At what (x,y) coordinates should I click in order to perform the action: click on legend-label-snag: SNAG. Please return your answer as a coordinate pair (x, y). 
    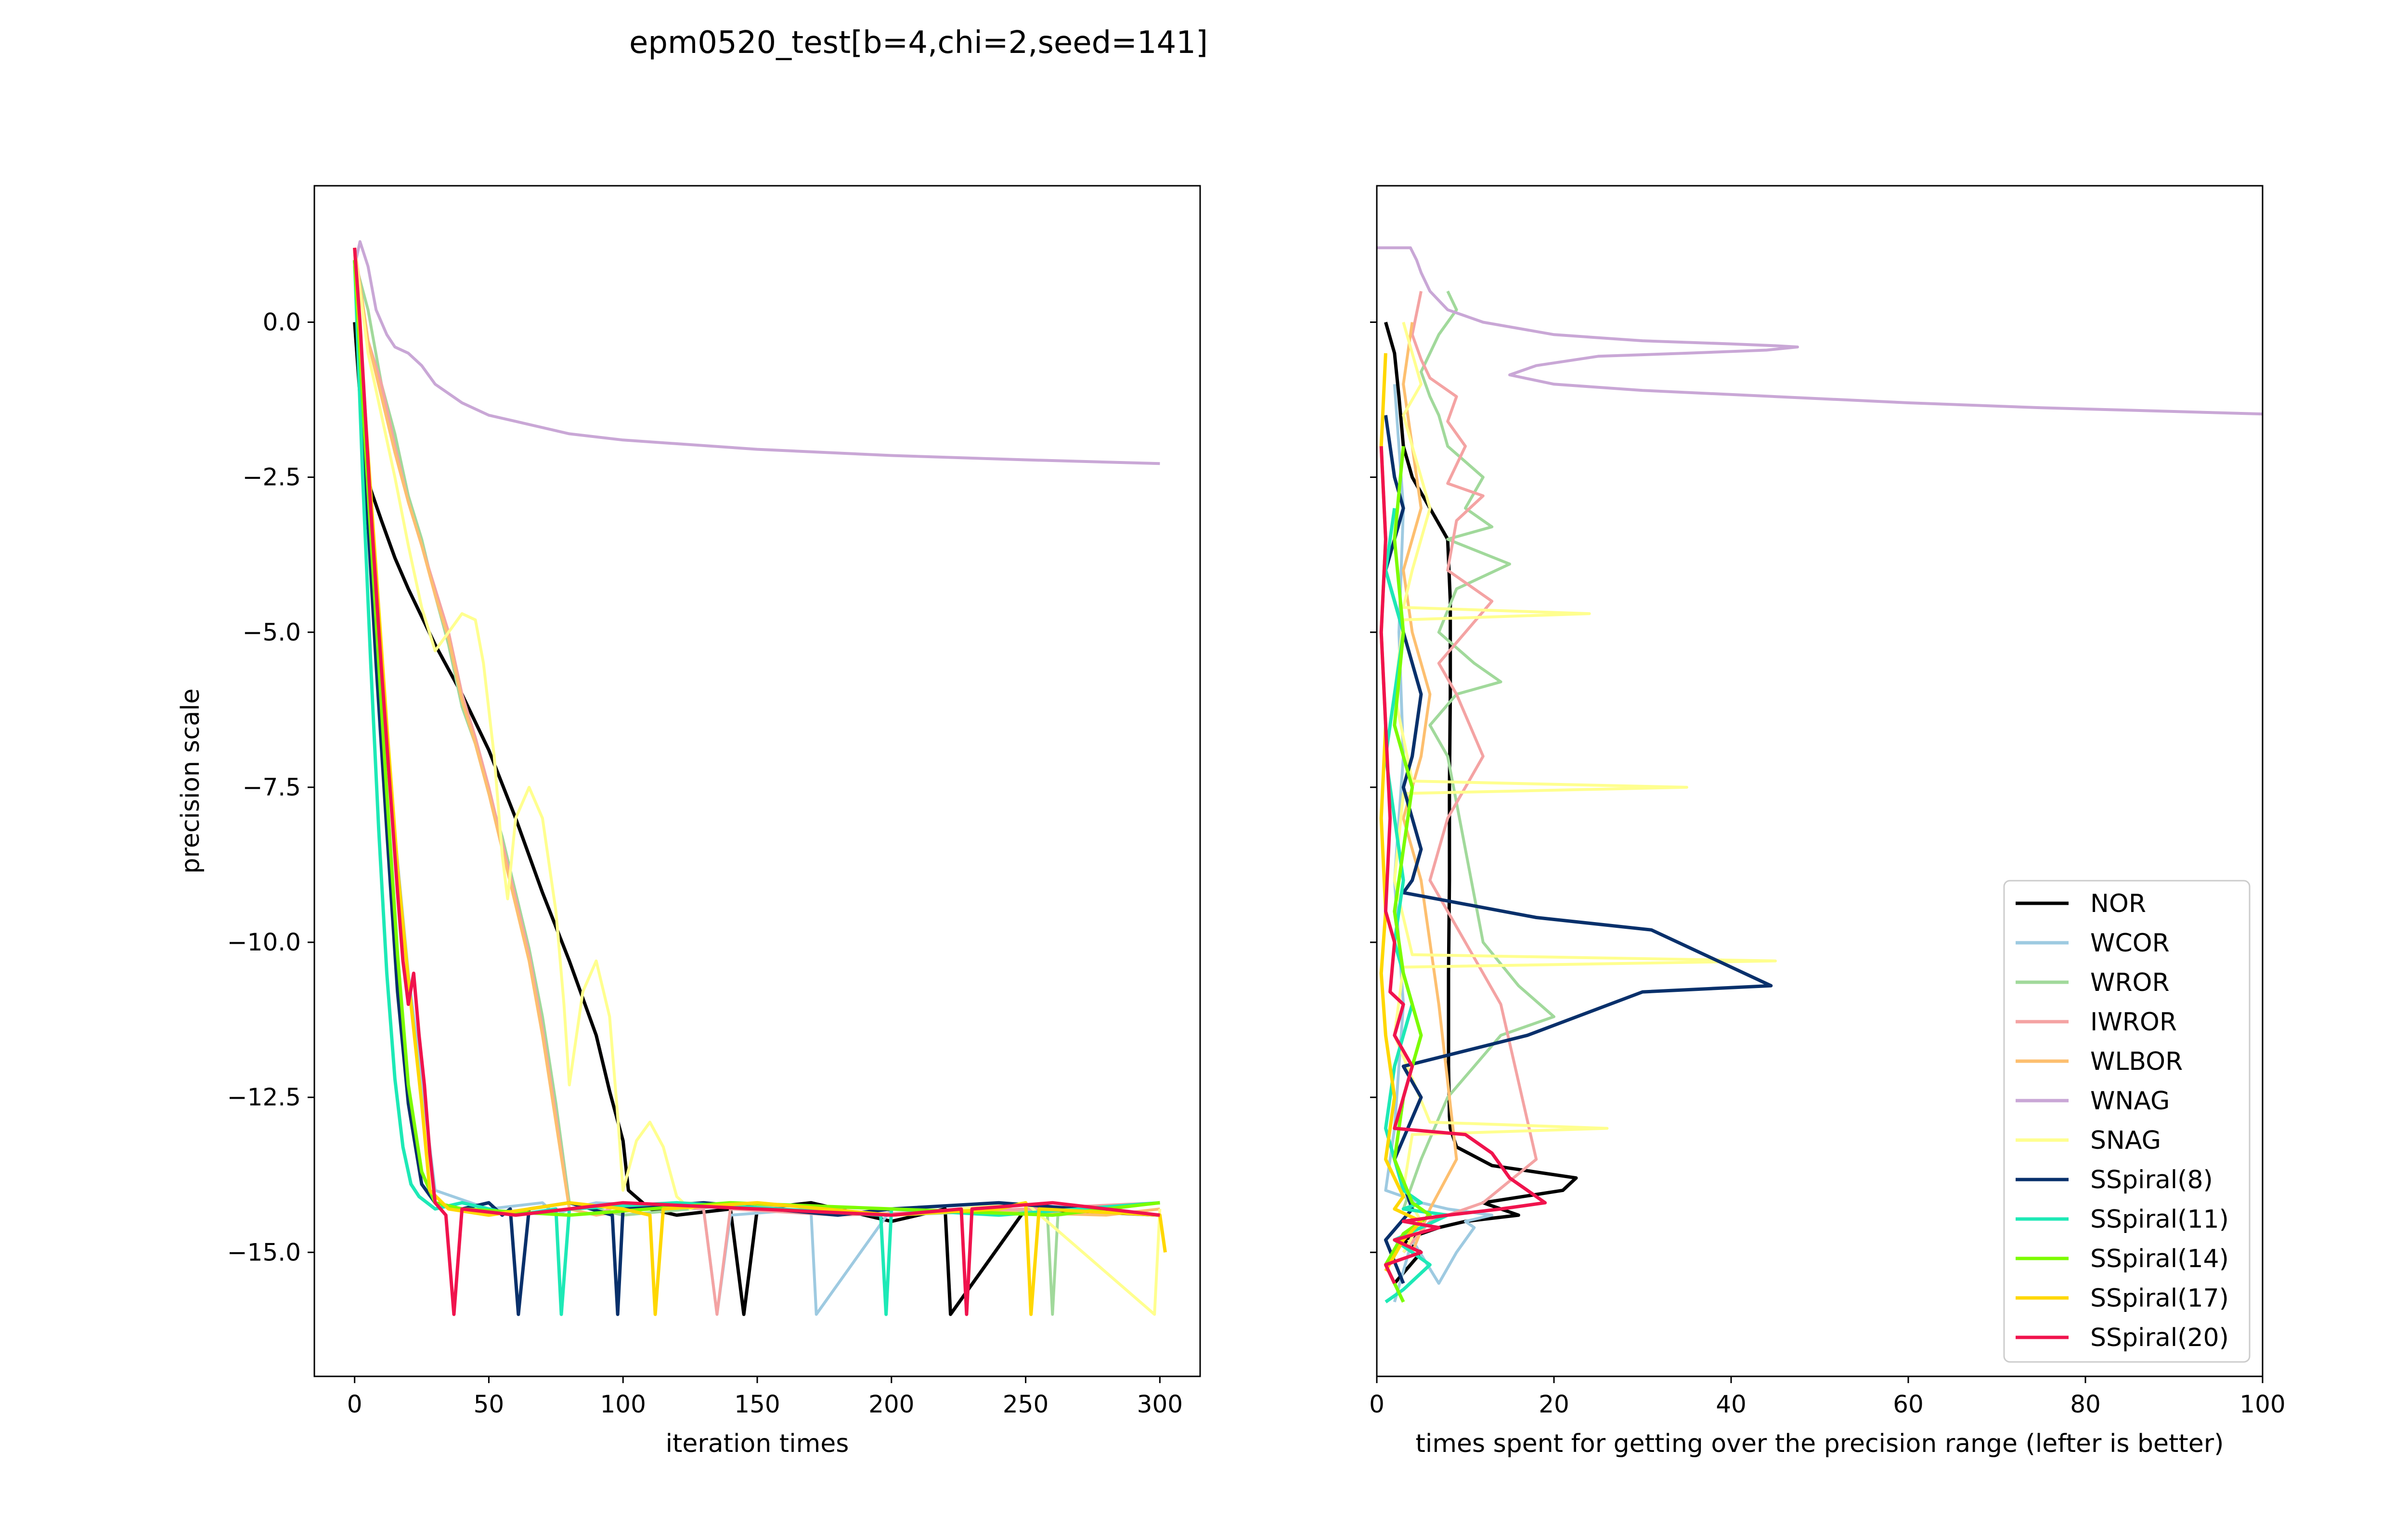
    Looking at the image, I should click on (2125, 1140).